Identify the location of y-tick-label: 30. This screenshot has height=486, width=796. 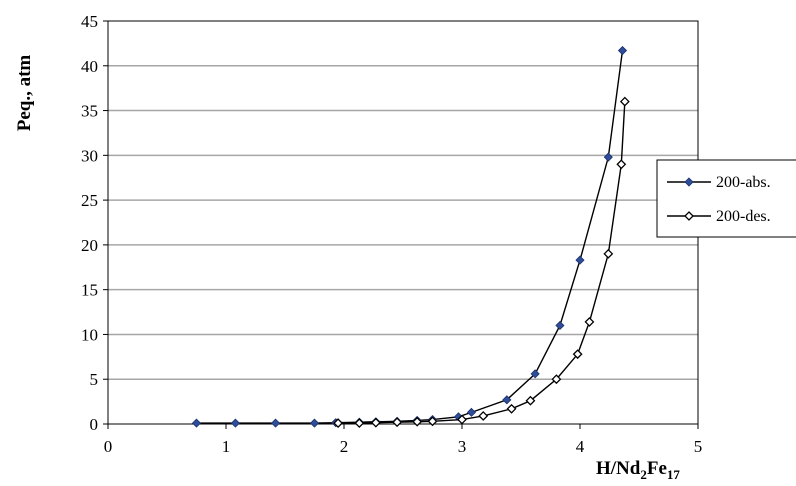
(89, 155).